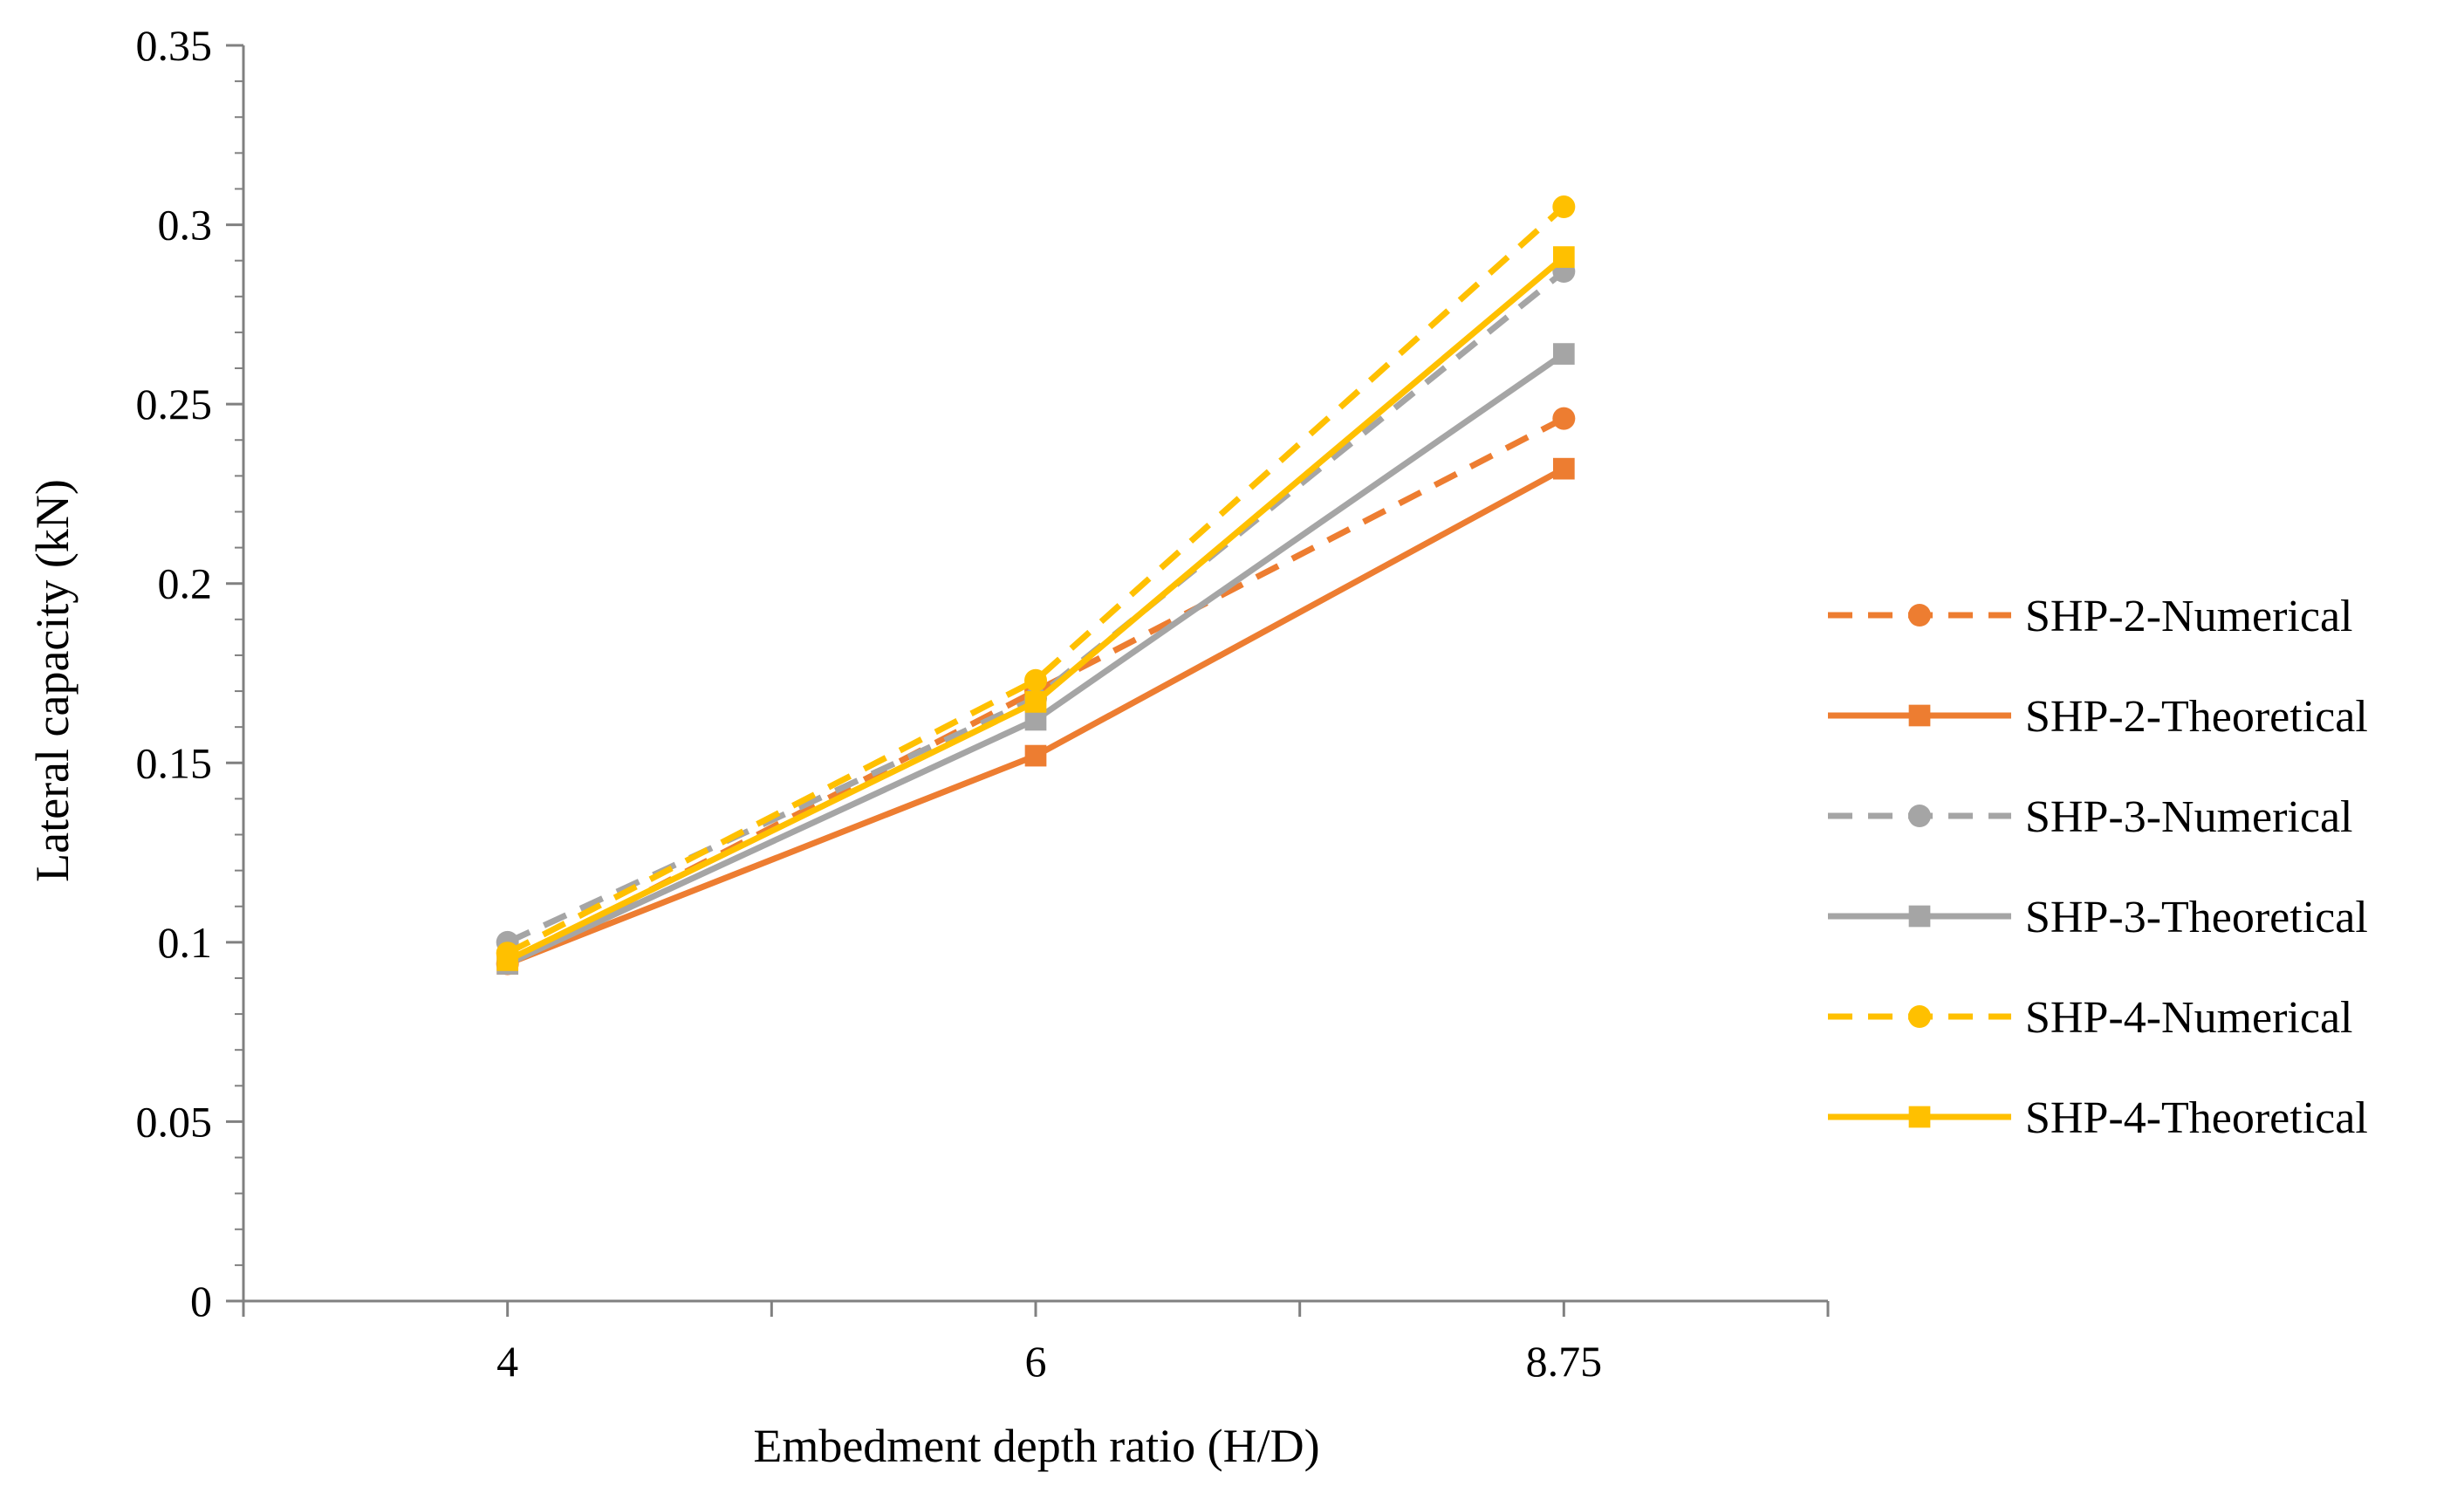  I want to click on legend-item: SHP-4-Numerical, so click(2090, 1018).